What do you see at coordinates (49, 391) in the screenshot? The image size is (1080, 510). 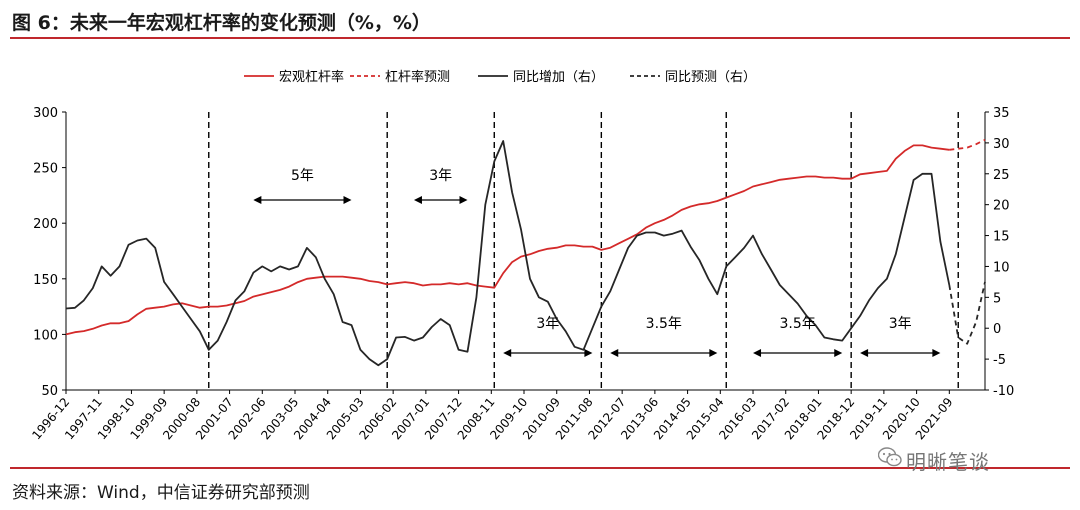 I see `y-left-tick-label: 50` at bounding box center [49, 391].